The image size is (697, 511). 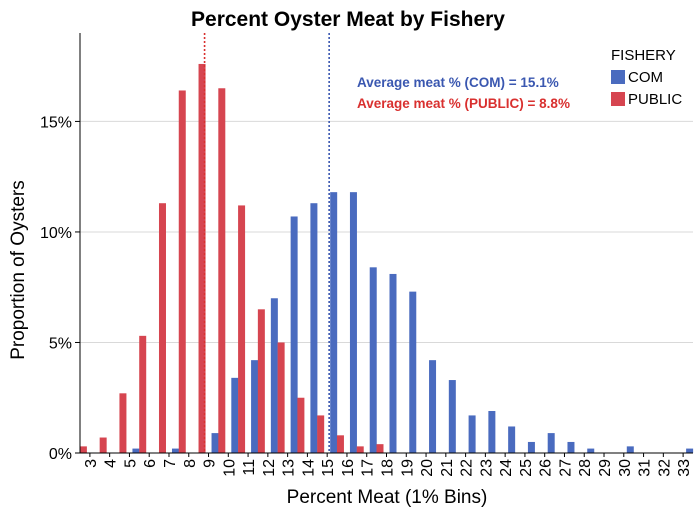 I want to click on x-tick-label: 6, so click(x=150, y=463).